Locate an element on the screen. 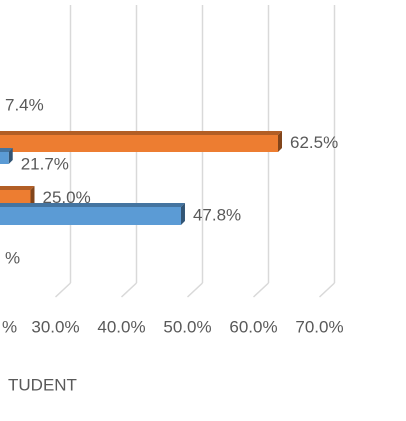 Image resolution: width=406 pixels, height=421 pixels. value-label: 21.7% is located at coordinates (45, 163).